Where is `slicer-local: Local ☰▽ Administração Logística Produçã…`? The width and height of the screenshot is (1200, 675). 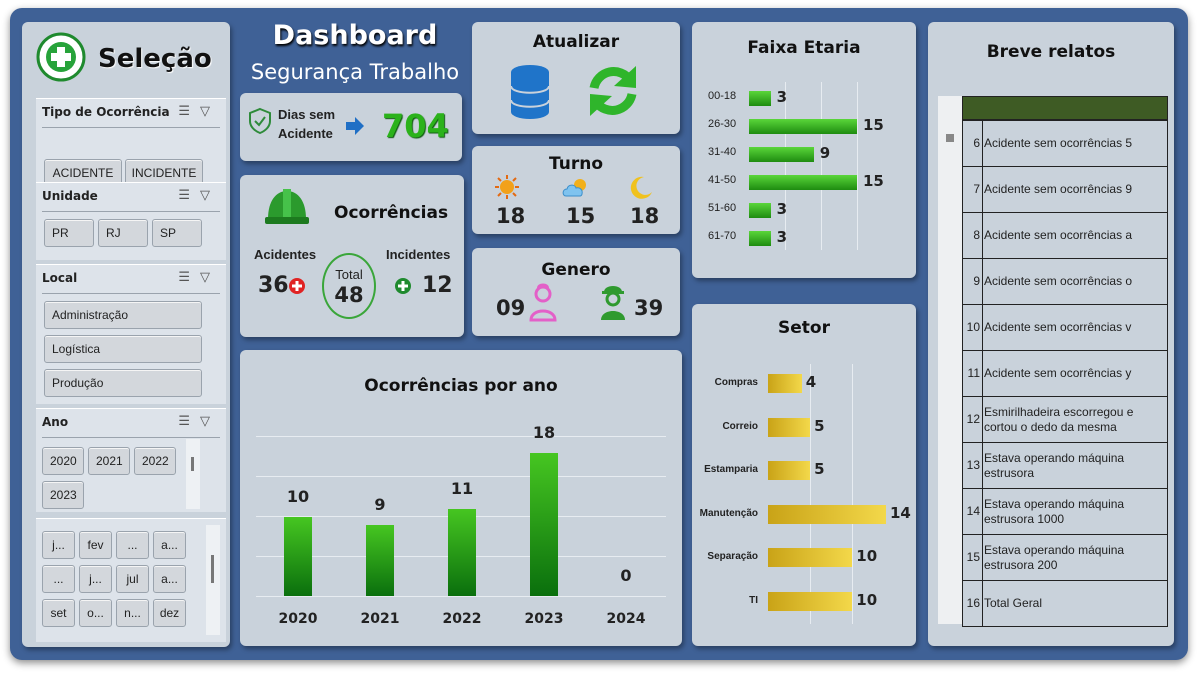 slicer-local: Local ☰▽ Administração Logística Produçã… is located at coordinates (131, 334).